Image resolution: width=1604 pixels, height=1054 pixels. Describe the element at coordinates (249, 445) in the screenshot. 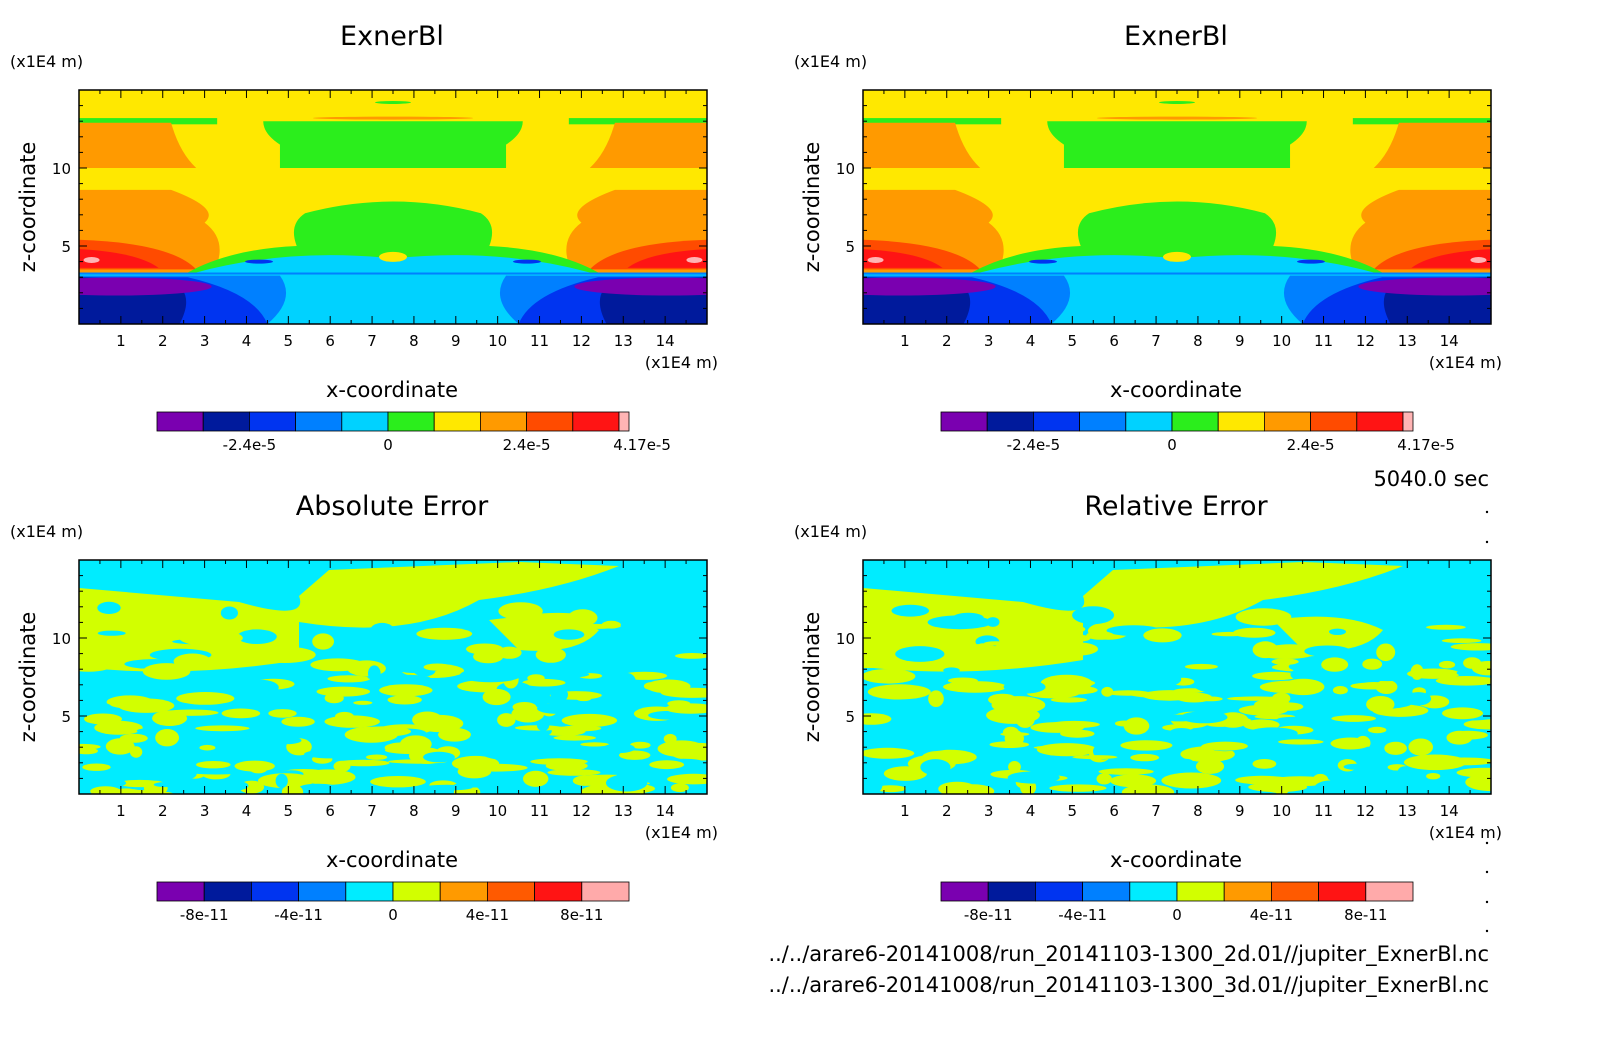

I see `colorbar-tick-label: -2.4e-5` at that location.